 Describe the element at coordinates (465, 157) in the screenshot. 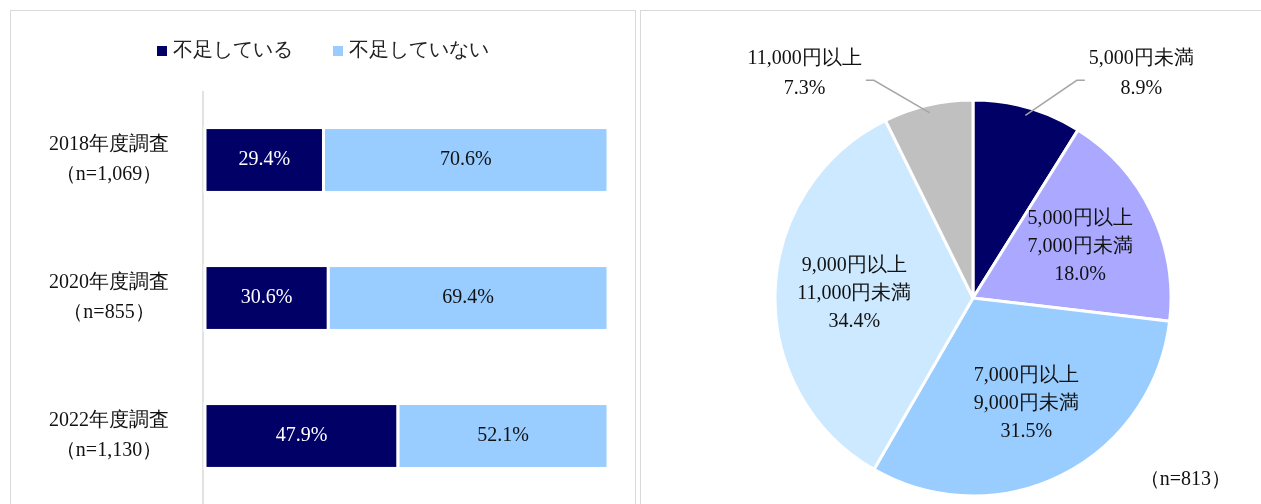

I see `data-label: 70.6%` at that location.